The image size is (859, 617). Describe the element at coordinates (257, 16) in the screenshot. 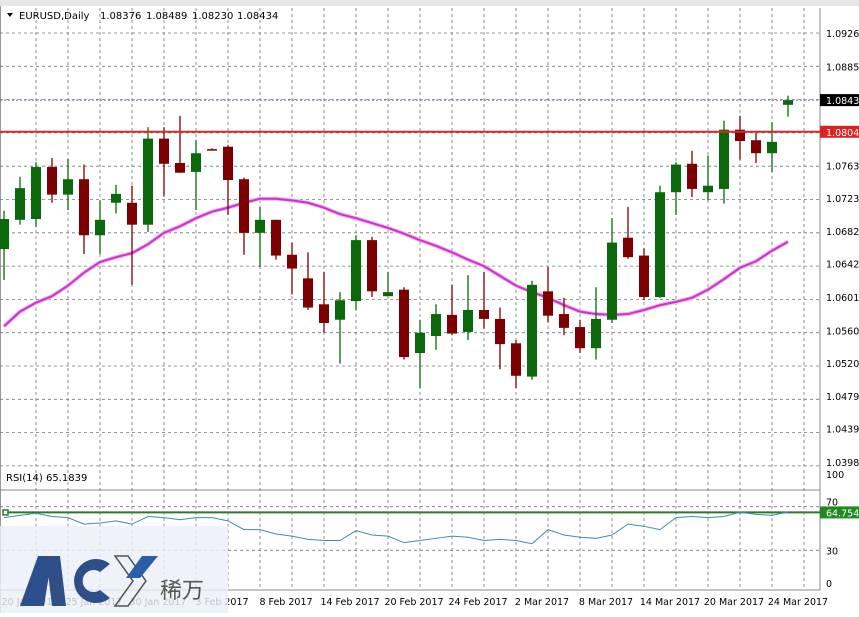

I see `header-close: 1.08434` at that location.